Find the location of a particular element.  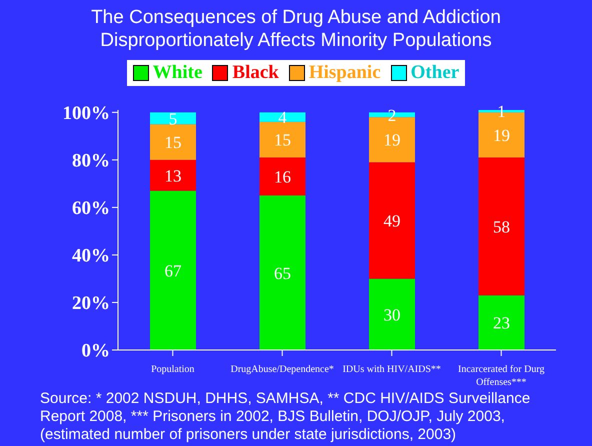

x-tick-label: Incarcerated for Durg Offenses*** is located at coordinates (501, 376).